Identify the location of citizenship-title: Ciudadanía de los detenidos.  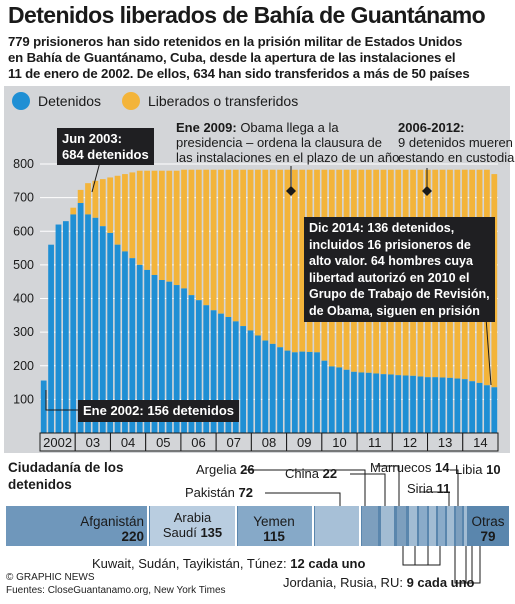
(66, 476).